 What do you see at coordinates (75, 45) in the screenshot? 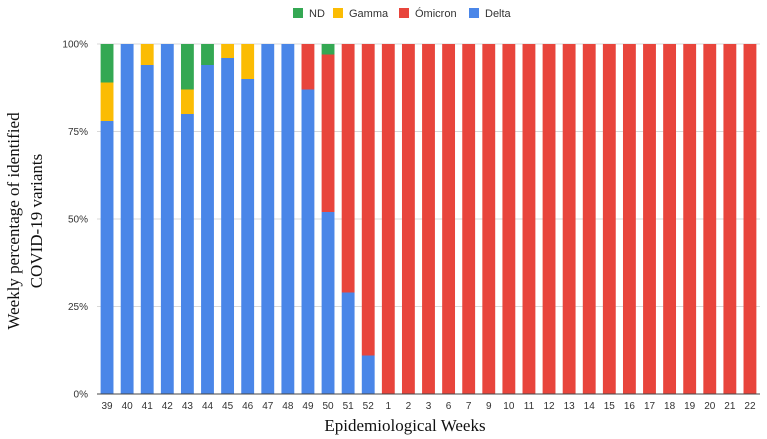
I see `y-tick-label: 100%` at bounding box center [75, 45].